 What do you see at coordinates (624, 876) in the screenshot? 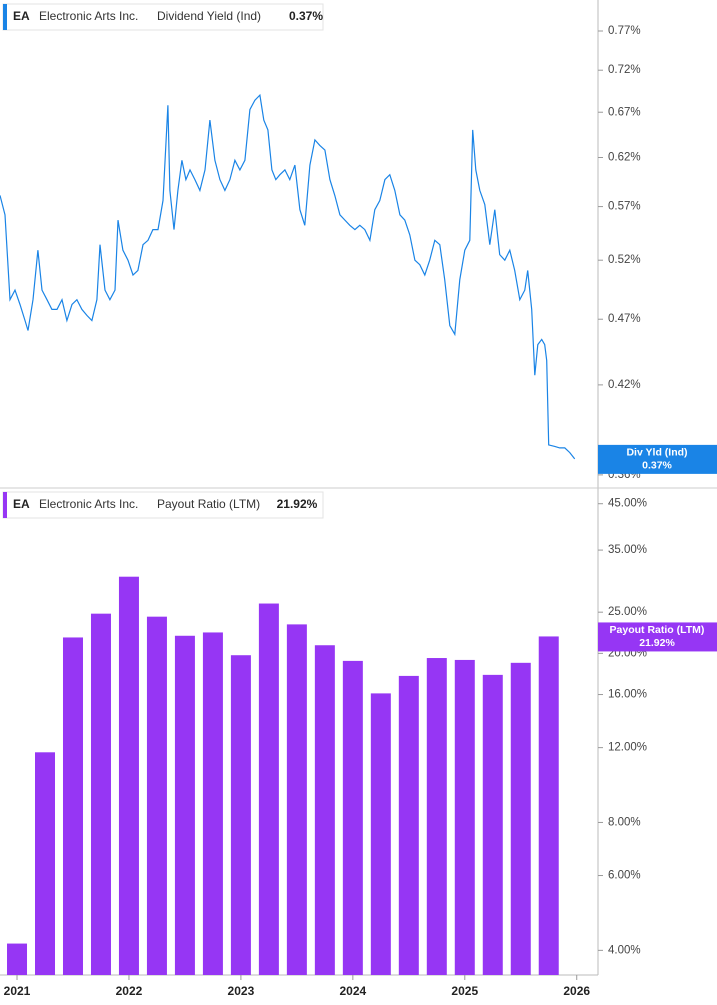
I see `y-tick-label: 6.00%` at bounding box center [624, 876].